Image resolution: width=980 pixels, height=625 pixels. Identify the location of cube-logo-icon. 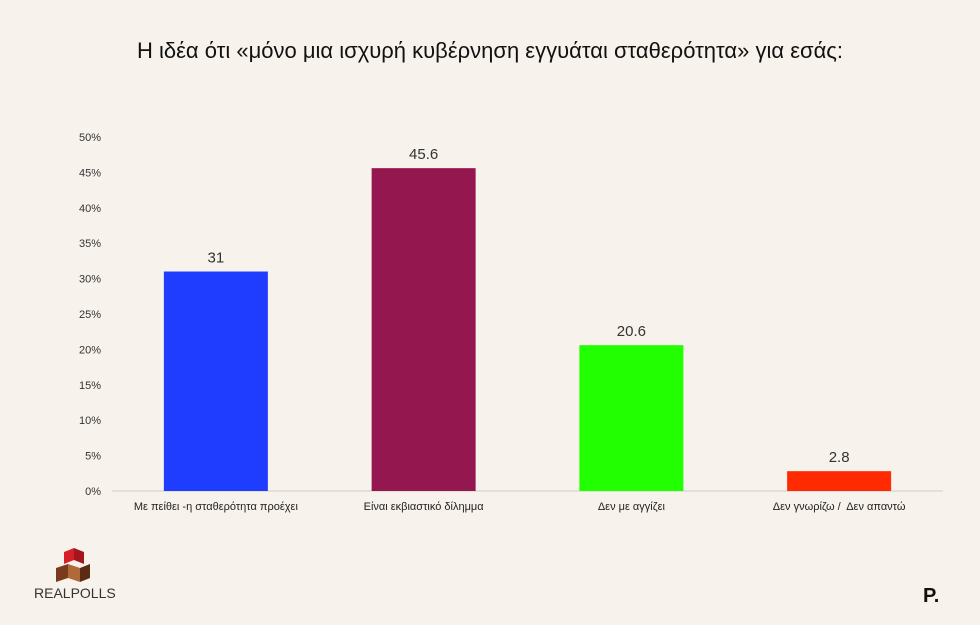
(73, 565).